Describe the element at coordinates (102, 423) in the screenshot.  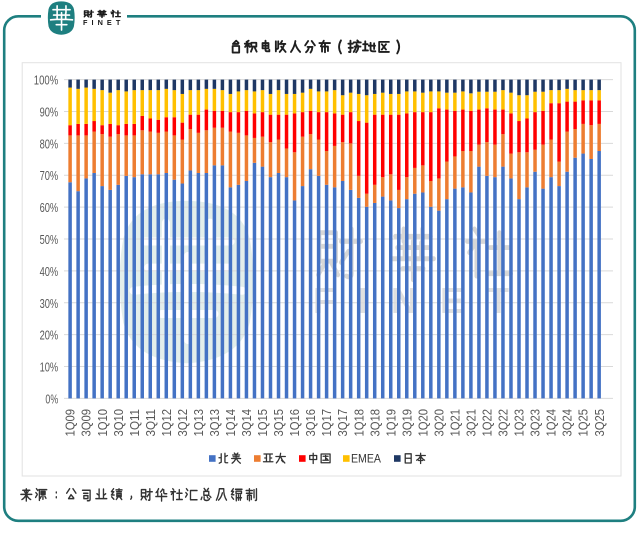
I see `svg-text: 1Q10` at that location.